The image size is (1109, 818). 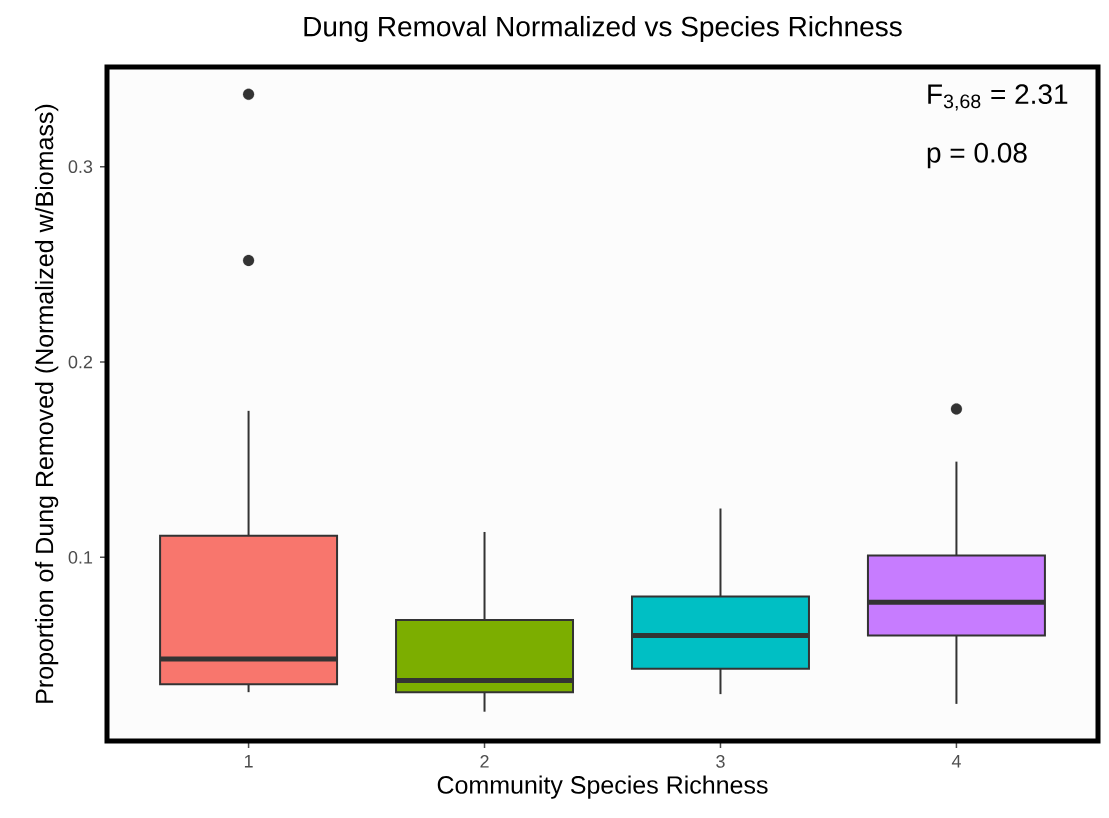 I want to click on x-tick-label: 2, so click(x=484, y=761).